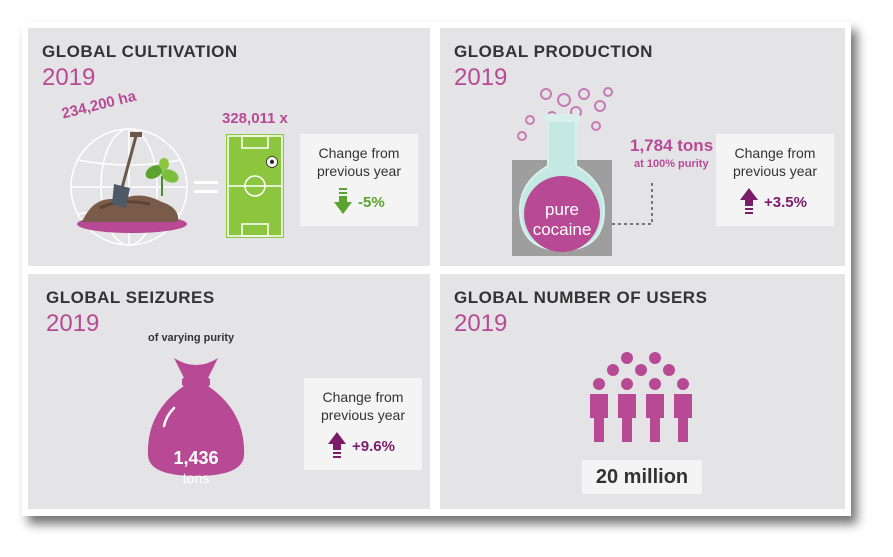  I want to click on users-year: 2019, so click(481, 323).